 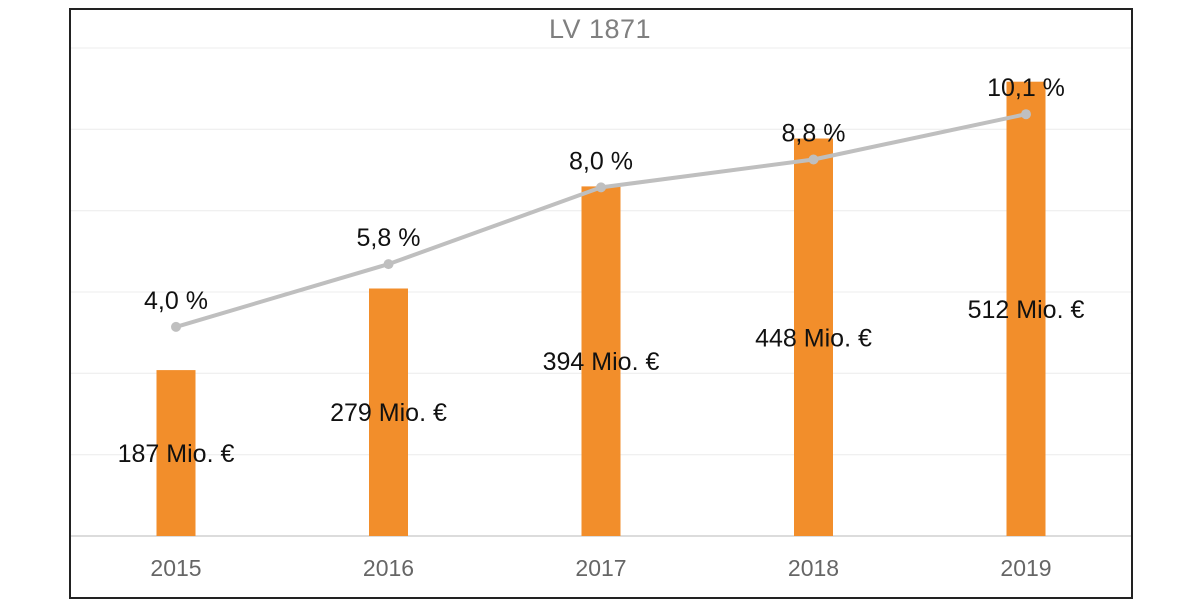 What do you see at coordinates (813, 159) in the screenshot?
I see `line-point-2018` at bounding box center [813, 159].